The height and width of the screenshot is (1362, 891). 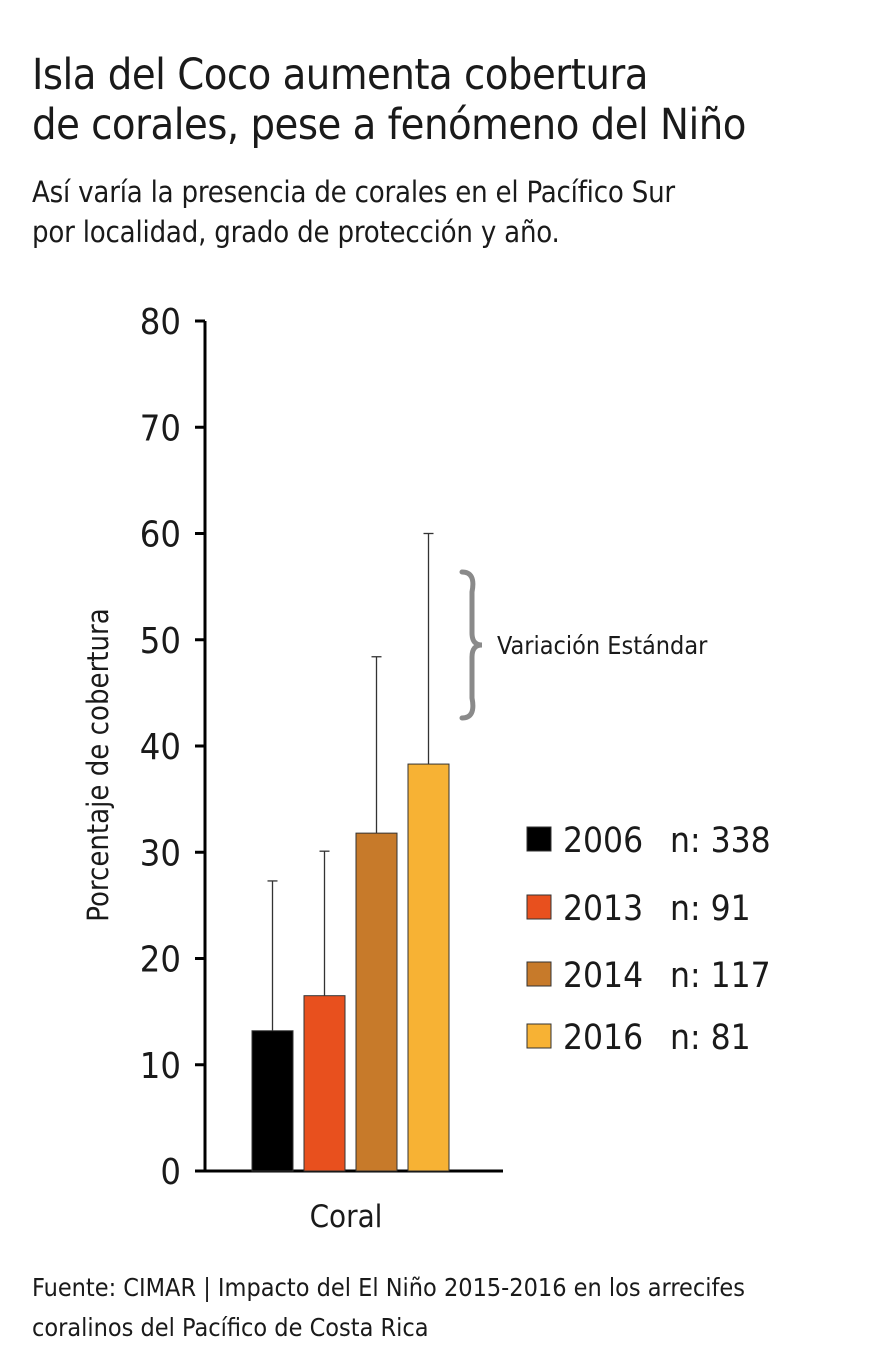 What do you see at coordinates (603, 909) in the screenshot?
I see `legend-year-2013: 2013` at bounding box center [603, 909].